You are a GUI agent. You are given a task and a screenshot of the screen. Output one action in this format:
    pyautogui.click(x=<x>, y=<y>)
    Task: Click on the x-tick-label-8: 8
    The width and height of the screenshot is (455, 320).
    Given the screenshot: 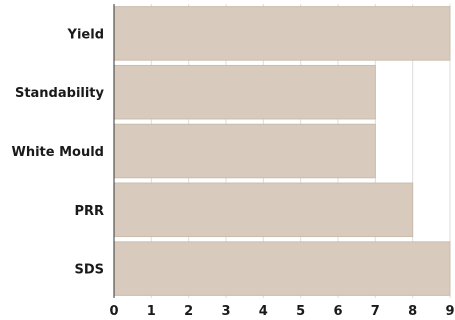 What is the action you would take?
    pyautogui.click(x=412, y=311)
    